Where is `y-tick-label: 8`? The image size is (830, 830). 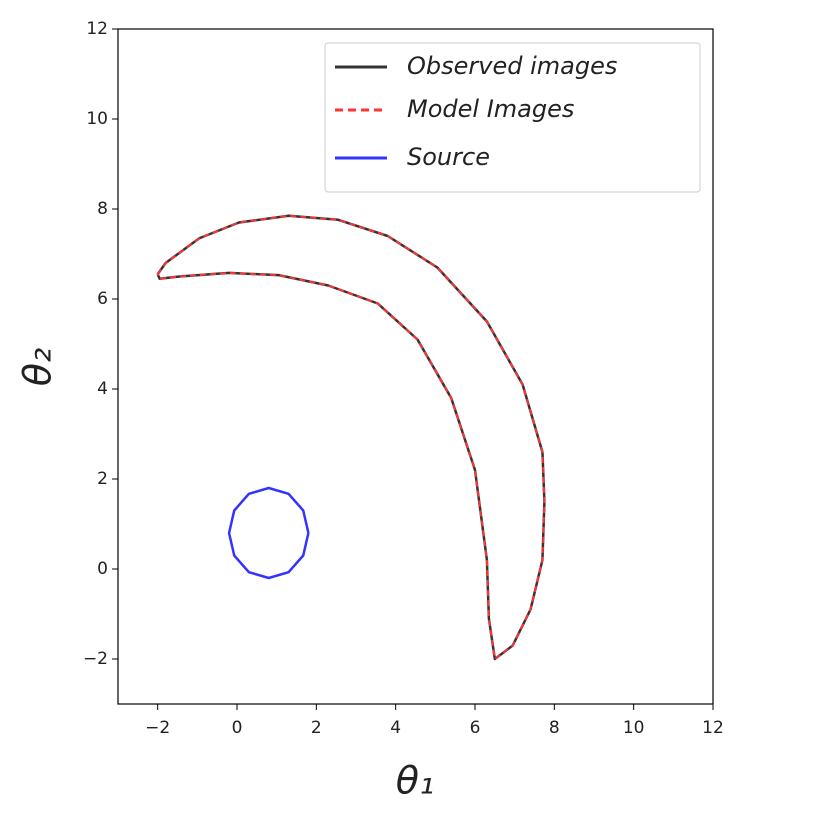
y-tick-label: 8 is located at coordinates (102, 209).